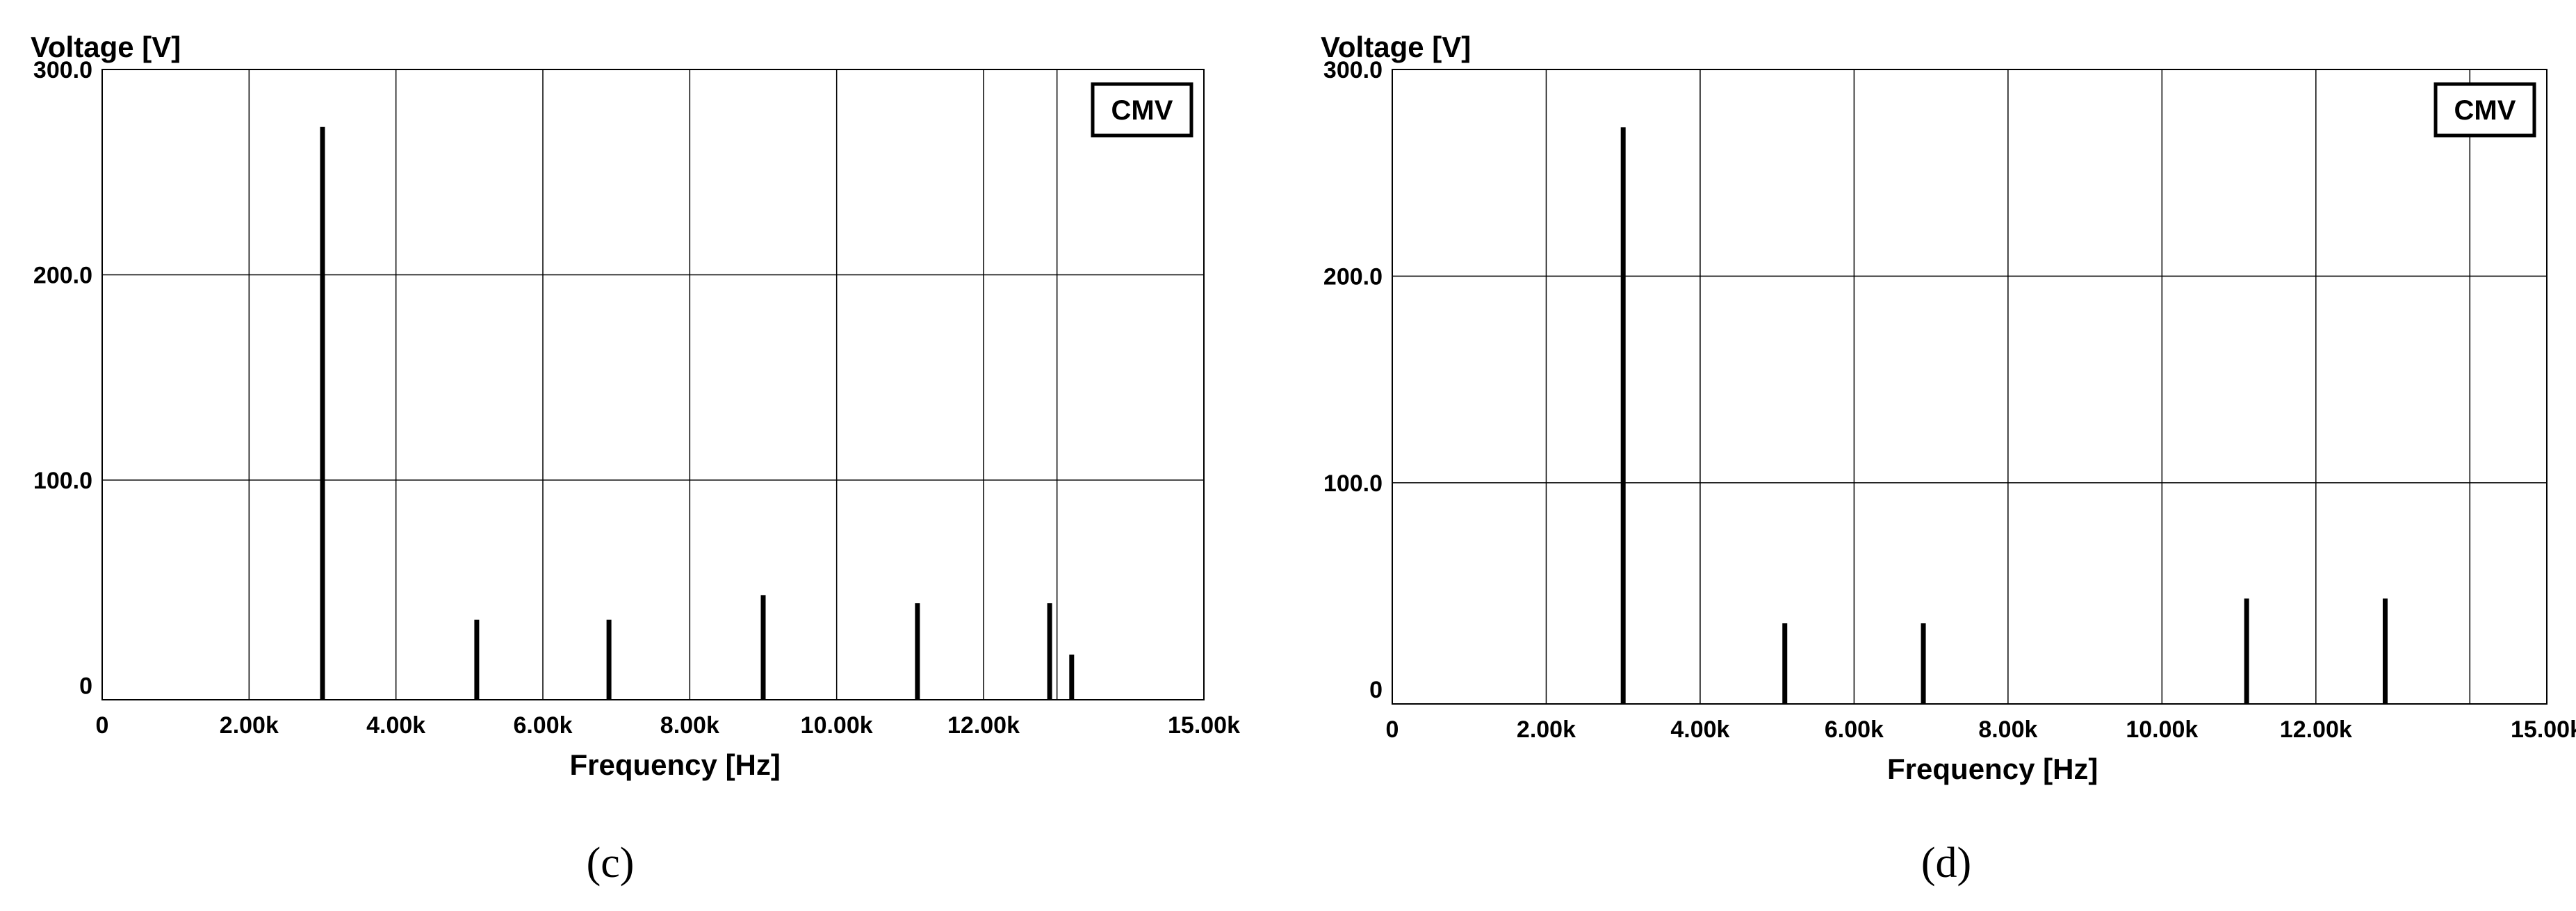  What do you see at coordinates (611, 863) in the screenshot?
I see `panel-label: (c)` at bounding box center [611, 863].